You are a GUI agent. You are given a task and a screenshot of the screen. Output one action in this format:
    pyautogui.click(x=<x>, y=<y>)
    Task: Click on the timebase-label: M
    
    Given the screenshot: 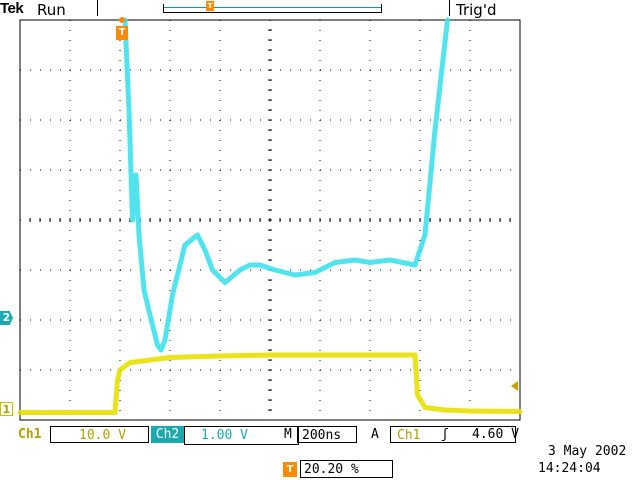 What is the action you would take?
    pyautogui.click(x=288, y=434)
    